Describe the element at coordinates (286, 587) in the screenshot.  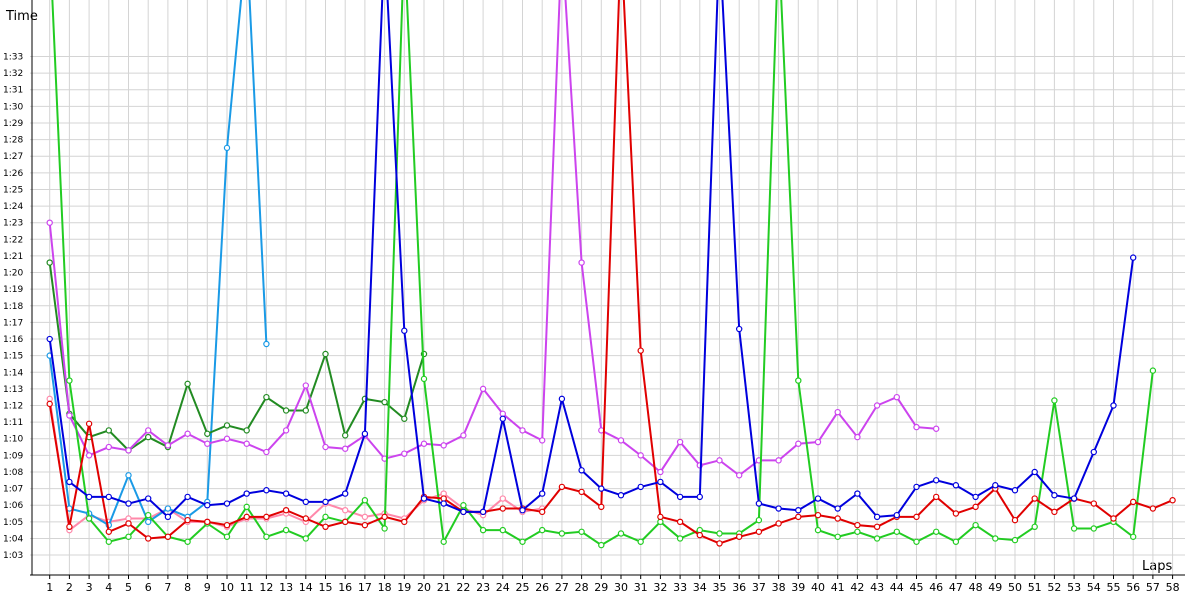
I see `x-tick-label: 13` at that location.